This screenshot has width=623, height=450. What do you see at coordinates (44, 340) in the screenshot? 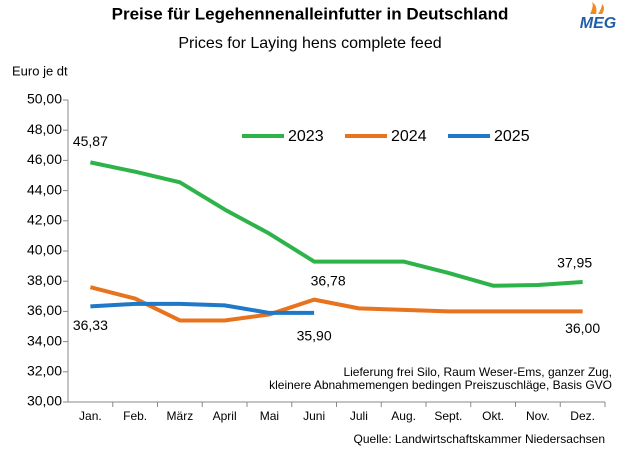
I see `y-tick-label: 34,00` at bounding box center [44, 340].